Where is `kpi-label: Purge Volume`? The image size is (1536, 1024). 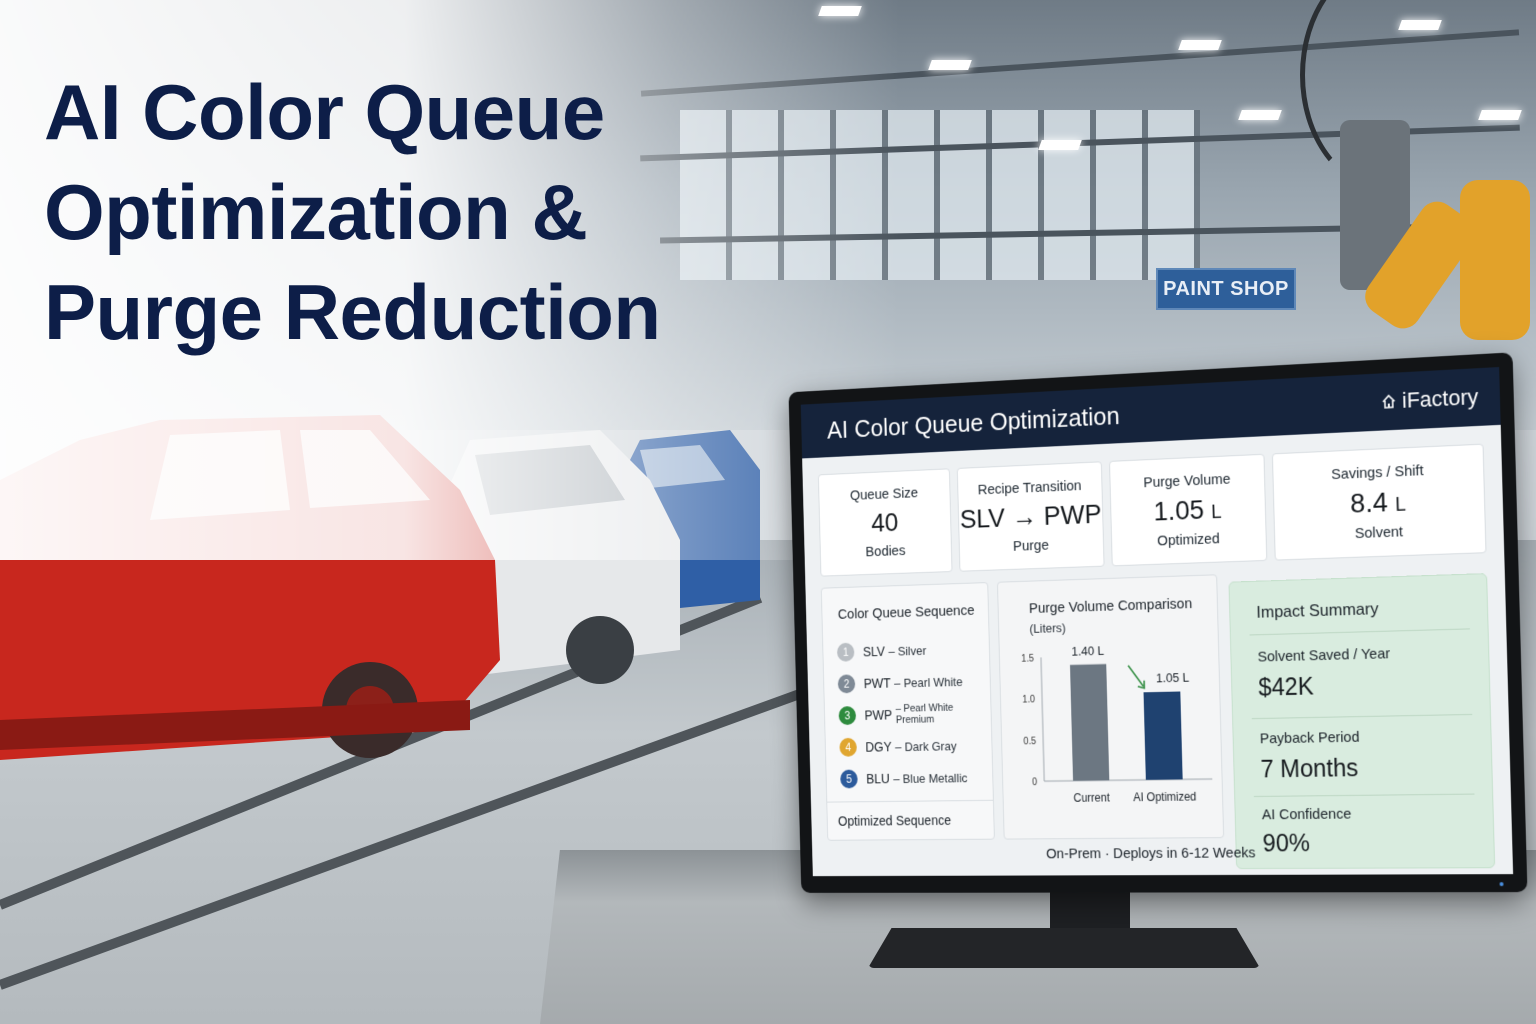
kpi-label: Purge Volume is located at coordinates (1187, 481).